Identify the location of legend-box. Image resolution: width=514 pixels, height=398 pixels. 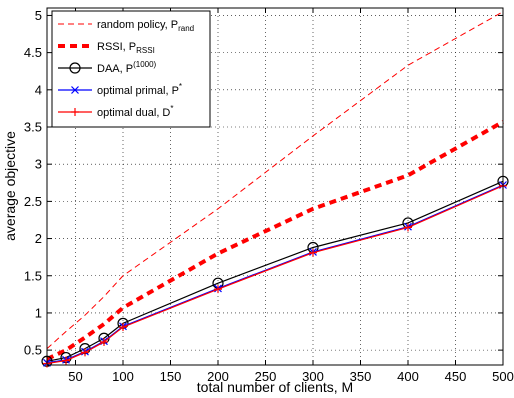
(131, 69).